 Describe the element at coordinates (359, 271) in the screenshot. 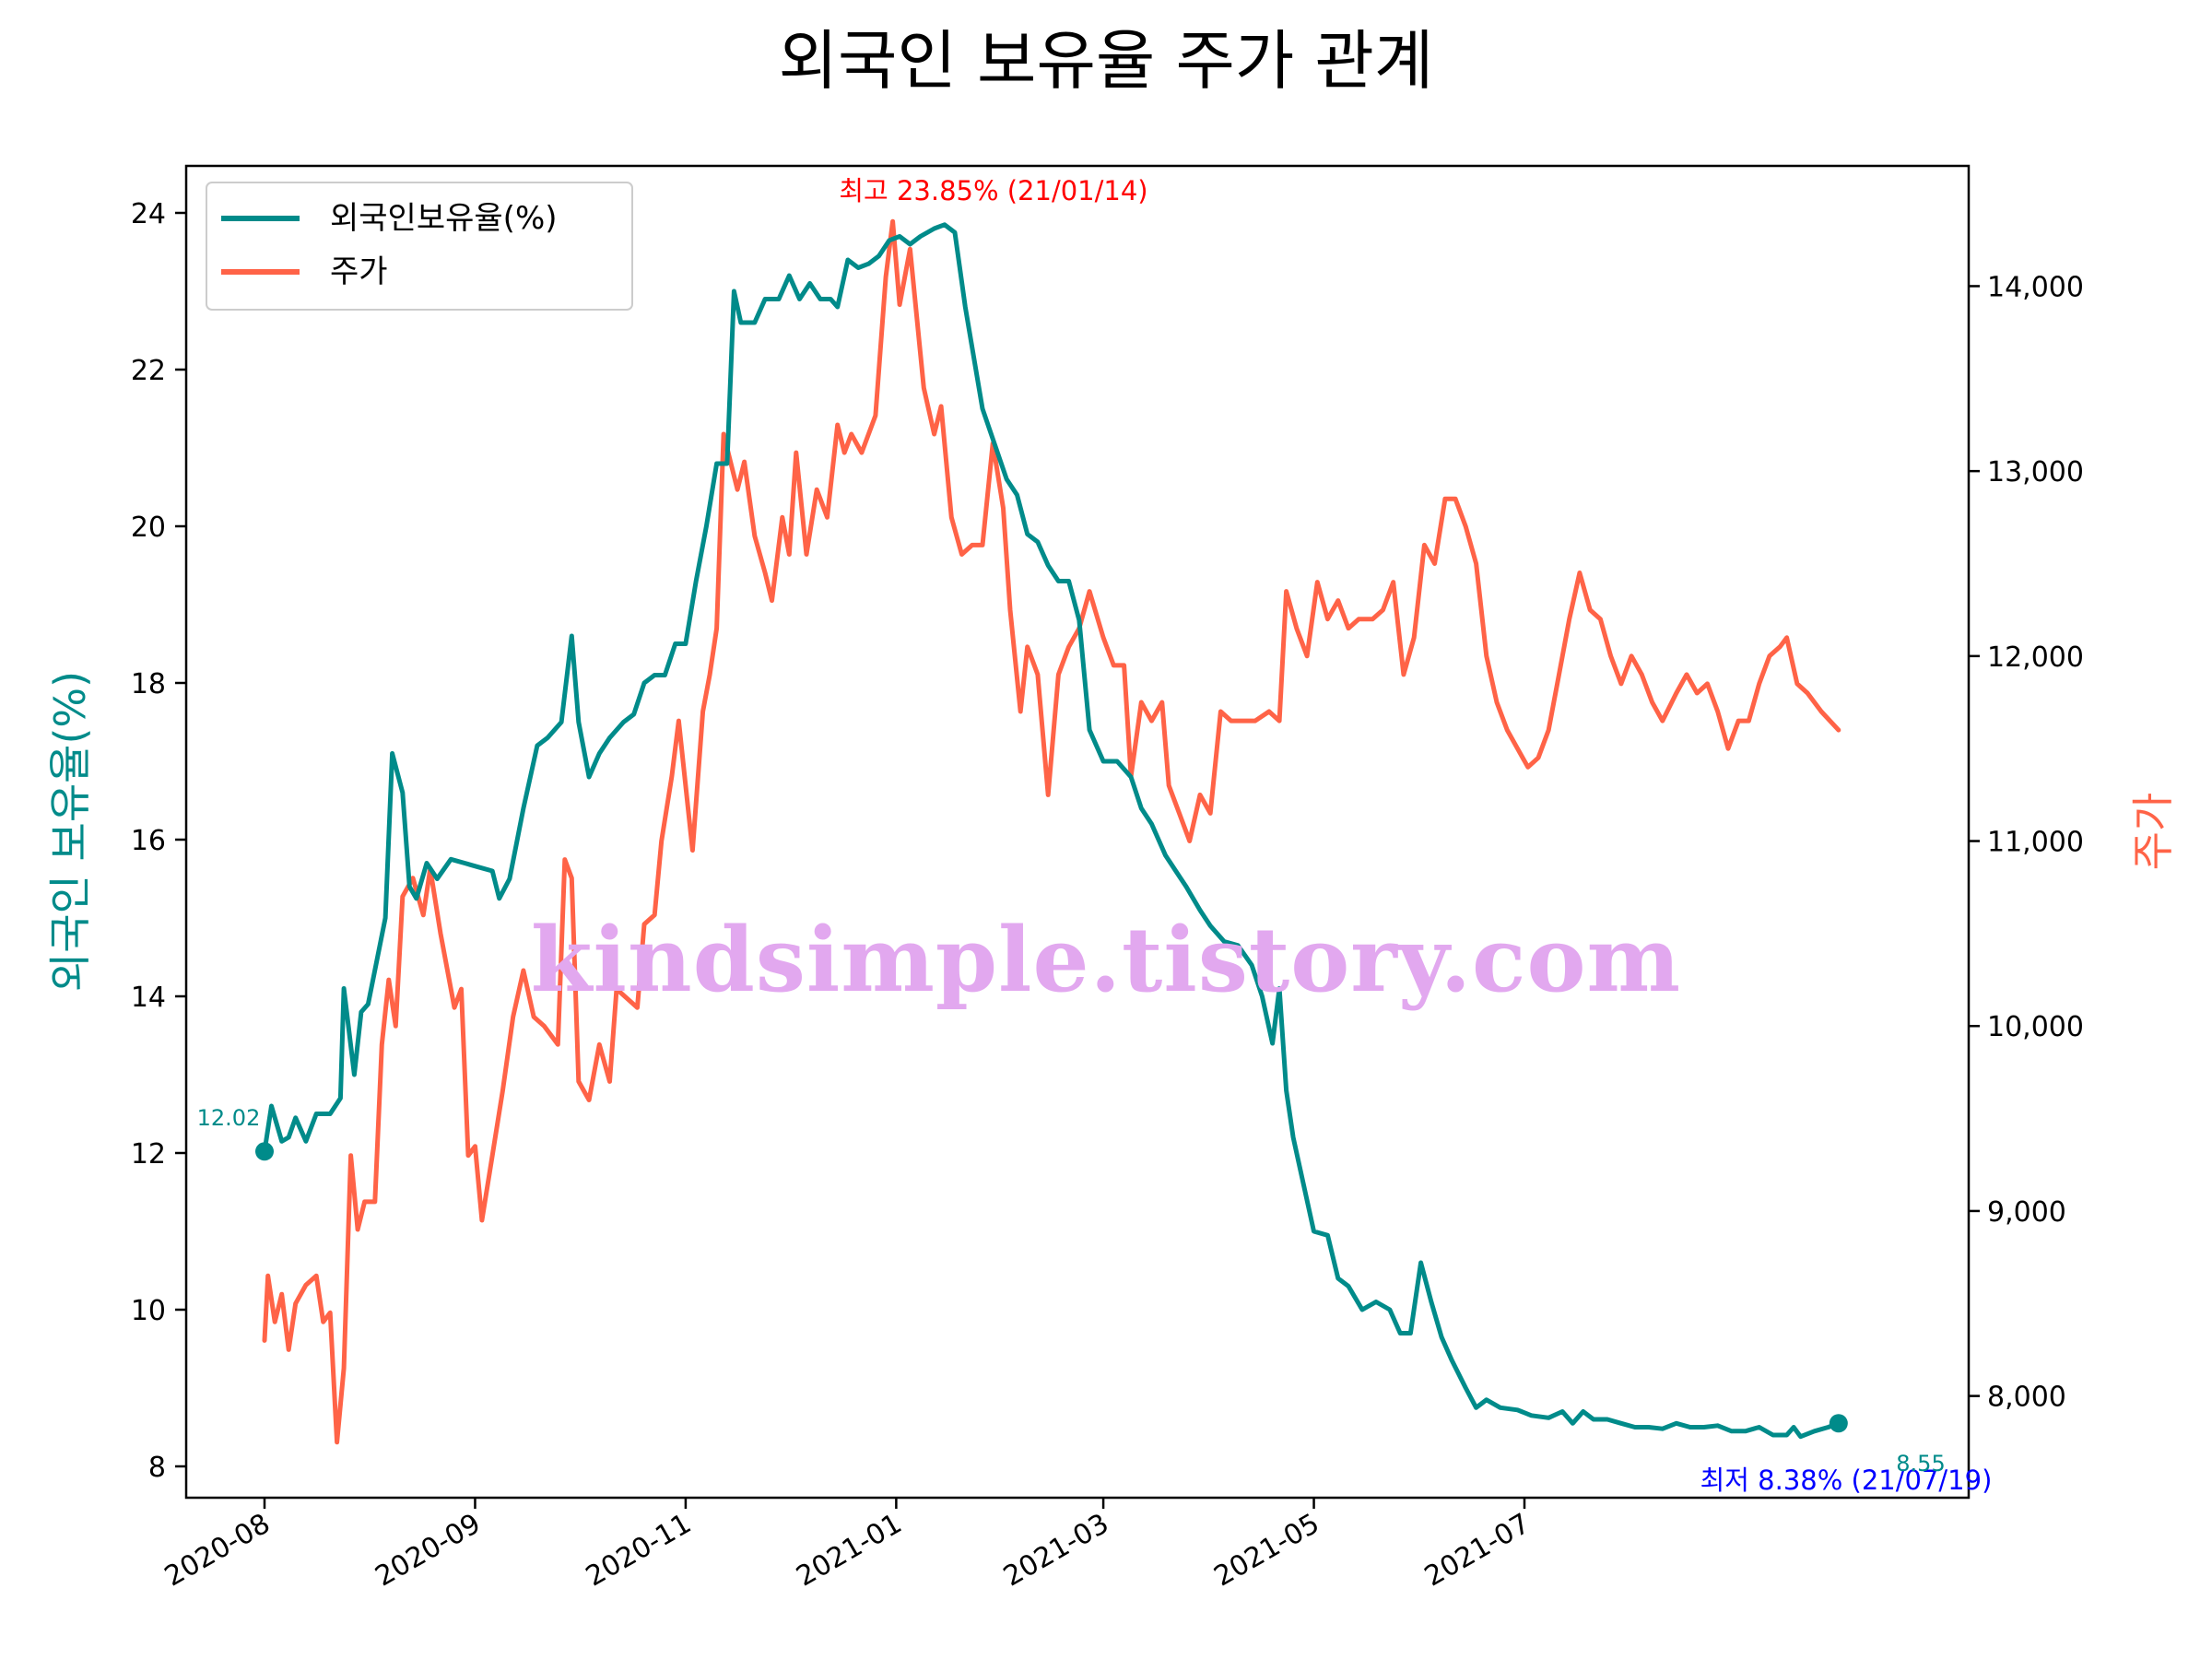

I see `legend-label-price: 주가` at that location.